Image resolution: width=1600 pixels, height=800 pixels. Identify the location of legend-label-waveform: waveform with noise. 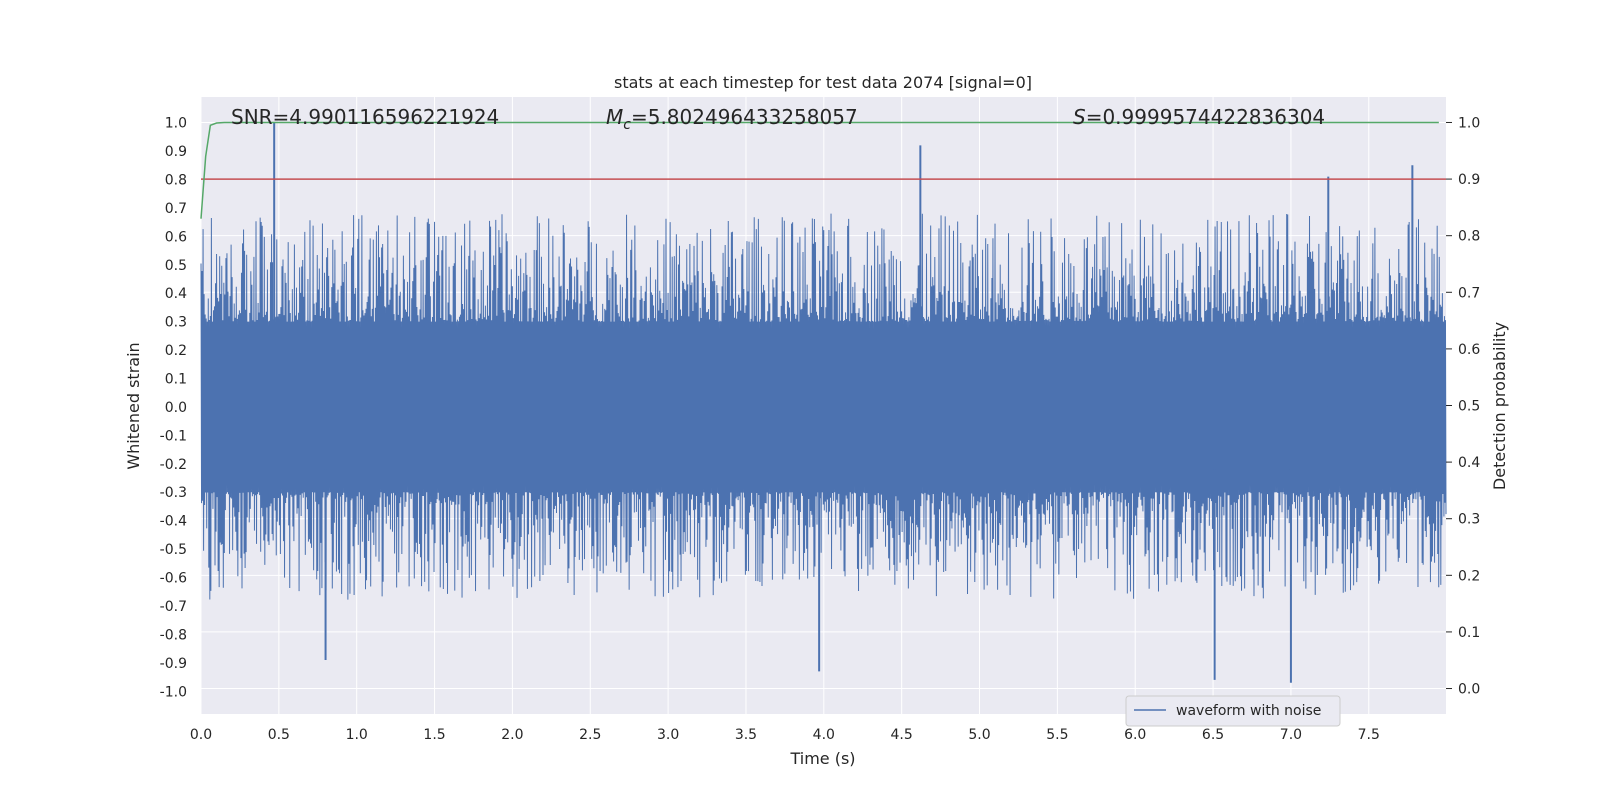
(1248, 711).